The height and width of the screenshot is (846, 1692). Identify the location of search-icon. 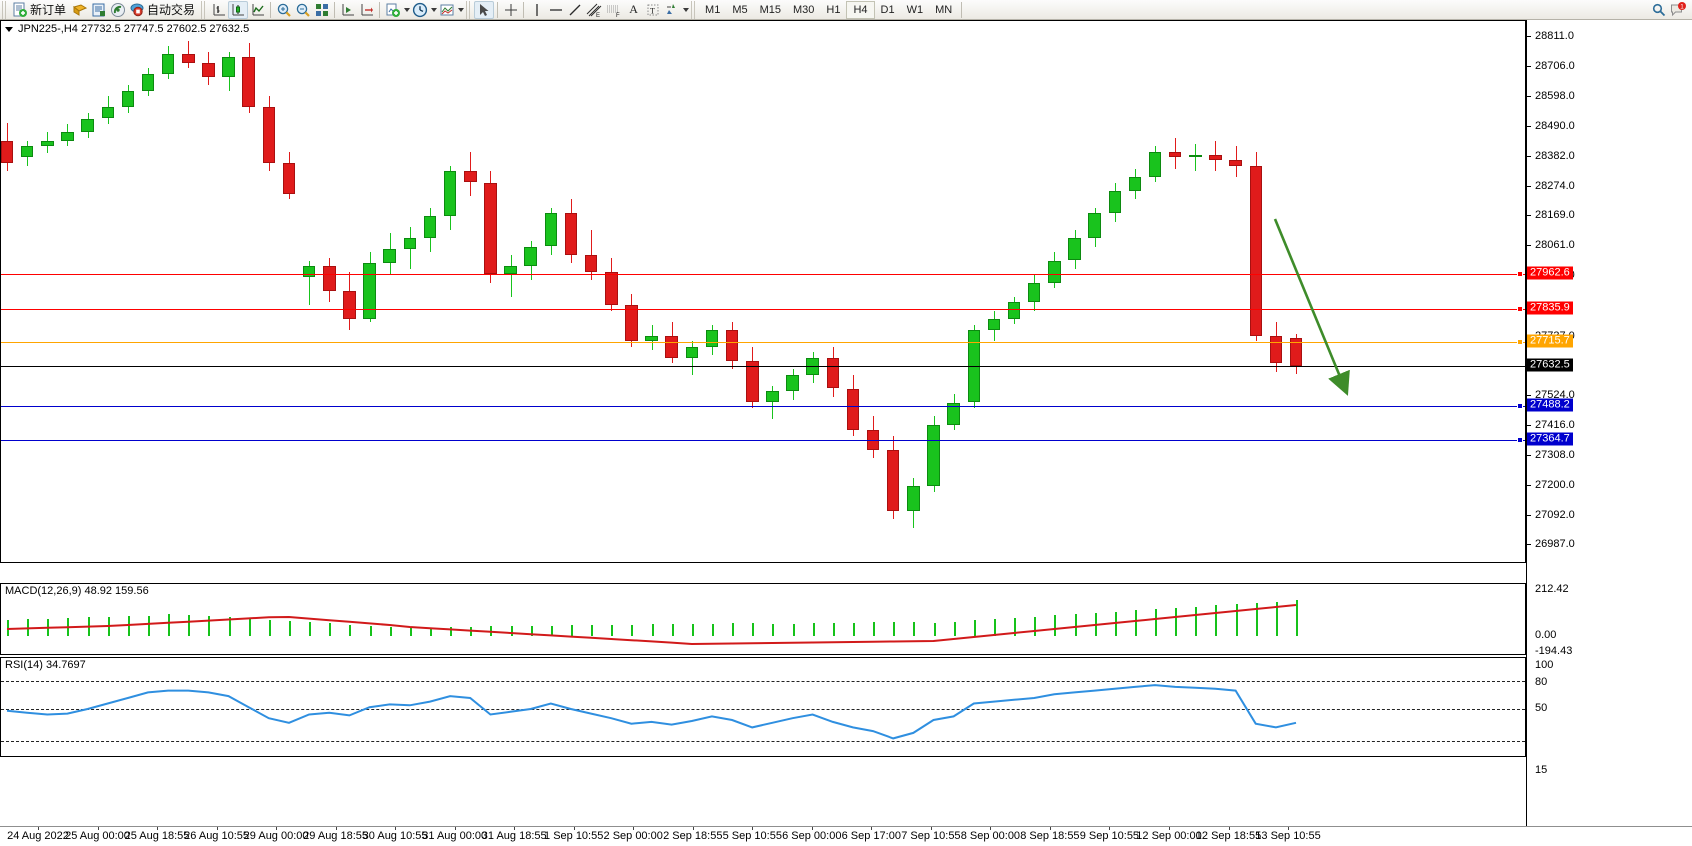
(1658, 10).